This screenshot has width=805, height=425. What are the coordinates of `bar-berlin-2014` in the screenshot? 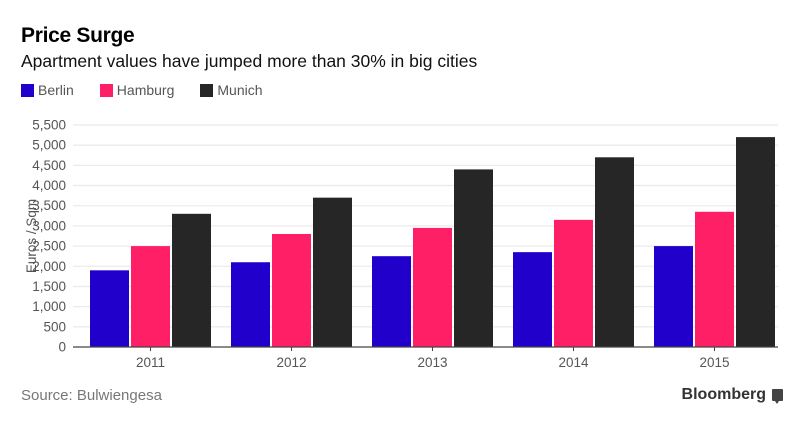 It's located at (532, 299).